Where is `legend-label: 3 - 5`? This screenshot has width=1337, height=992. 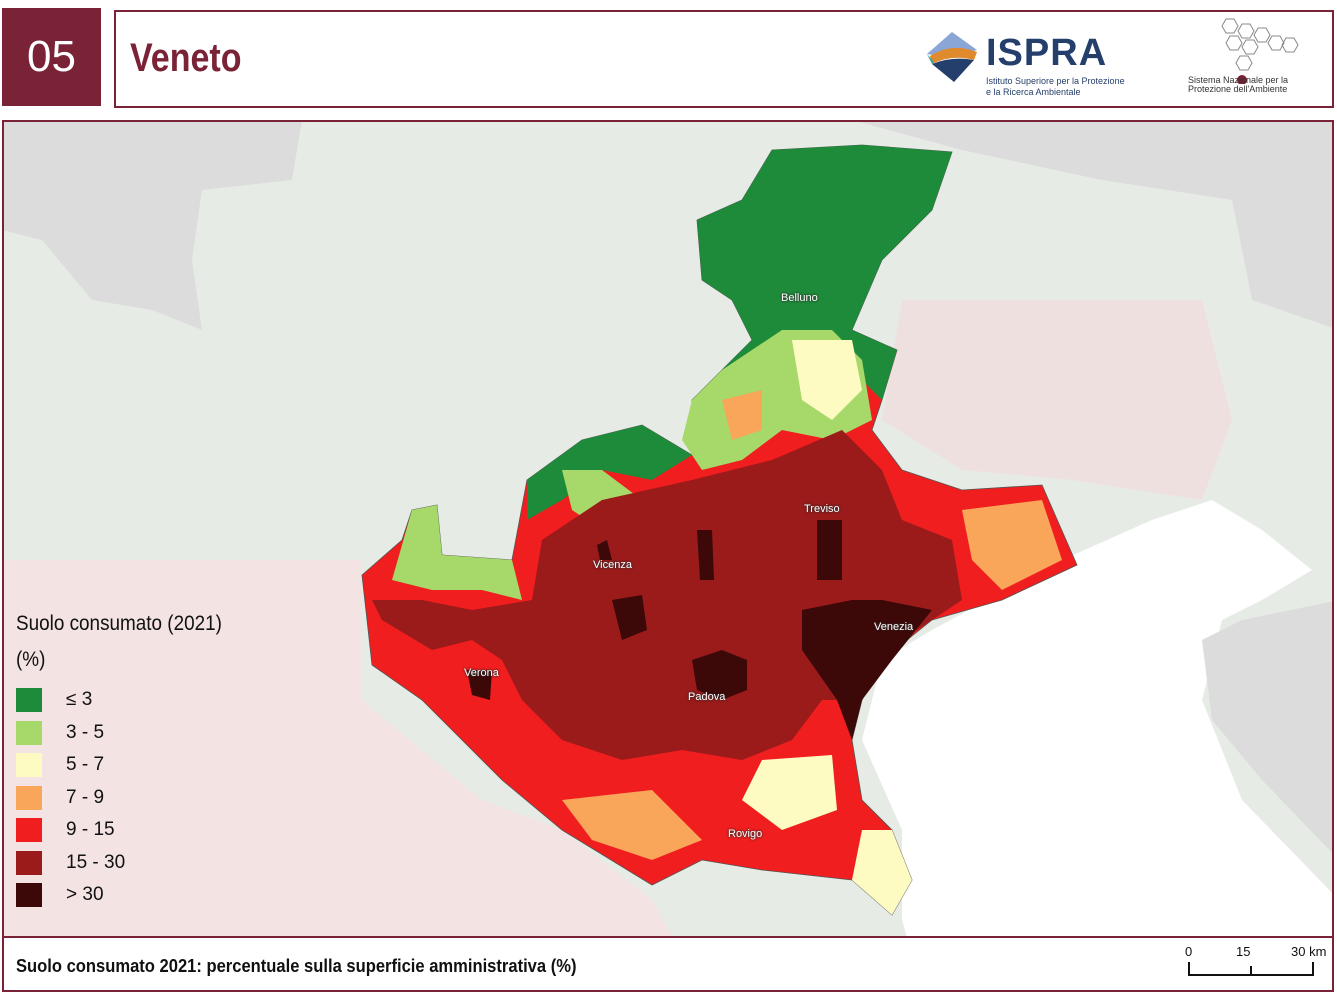
legend-label: 3 - 5 is located at coordinates (85, 732).